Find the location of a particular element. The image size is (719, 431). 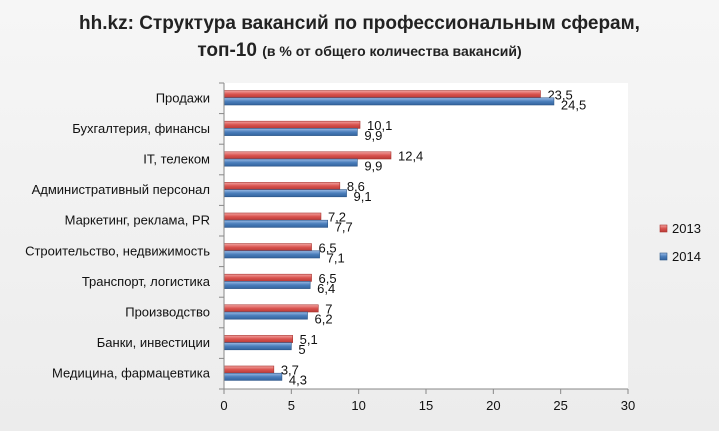

category-label: Бухгалтерия, финансы is located at coordinates (141, 128).